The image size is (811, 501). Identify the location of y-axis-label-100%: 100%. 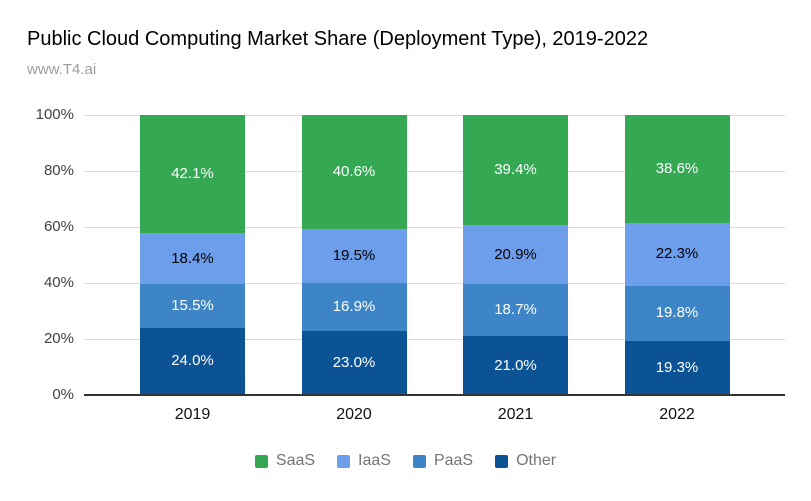
(54, 114).